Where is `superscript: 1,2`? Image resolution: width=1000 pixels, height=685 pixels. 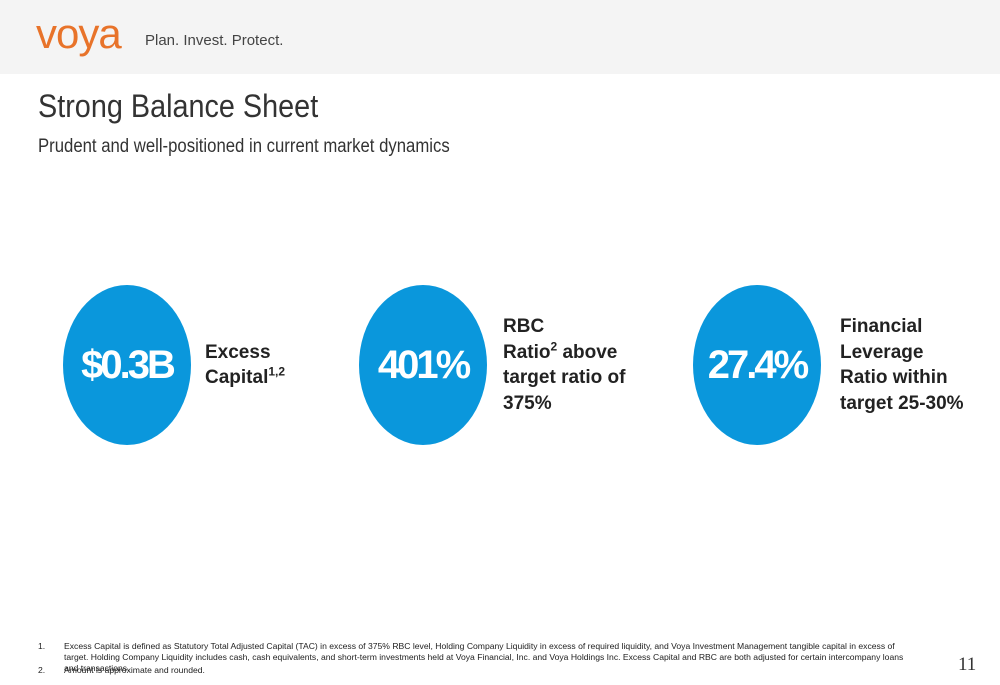
superscript: 1,2 is located at coordinates (277, 371).